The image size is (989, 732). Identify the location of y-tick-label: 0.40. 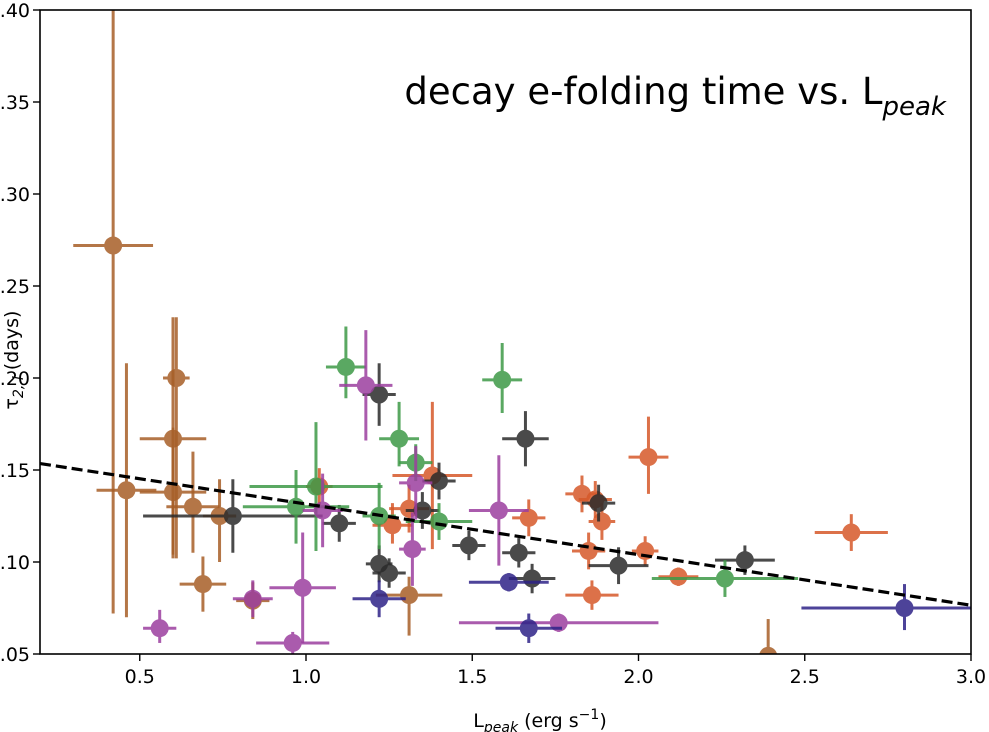
(15, 11).